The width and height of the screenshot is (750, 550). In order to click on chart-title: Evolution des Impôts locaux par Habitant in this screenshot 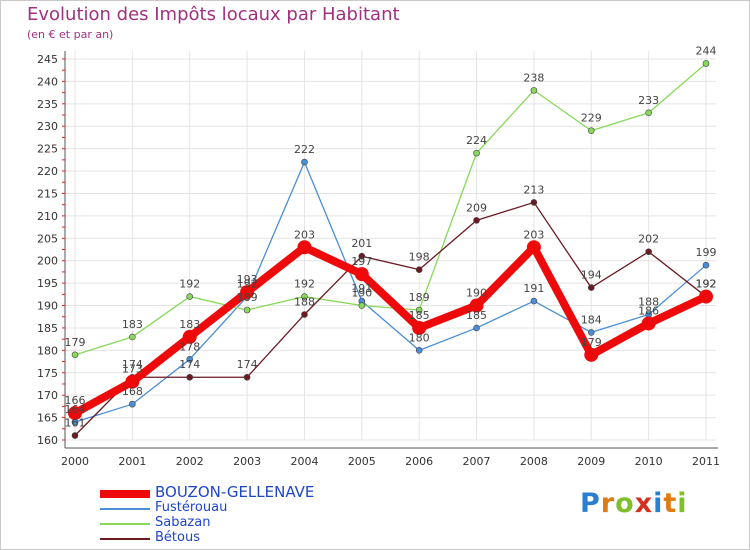, I will do `click(213, 14)`.